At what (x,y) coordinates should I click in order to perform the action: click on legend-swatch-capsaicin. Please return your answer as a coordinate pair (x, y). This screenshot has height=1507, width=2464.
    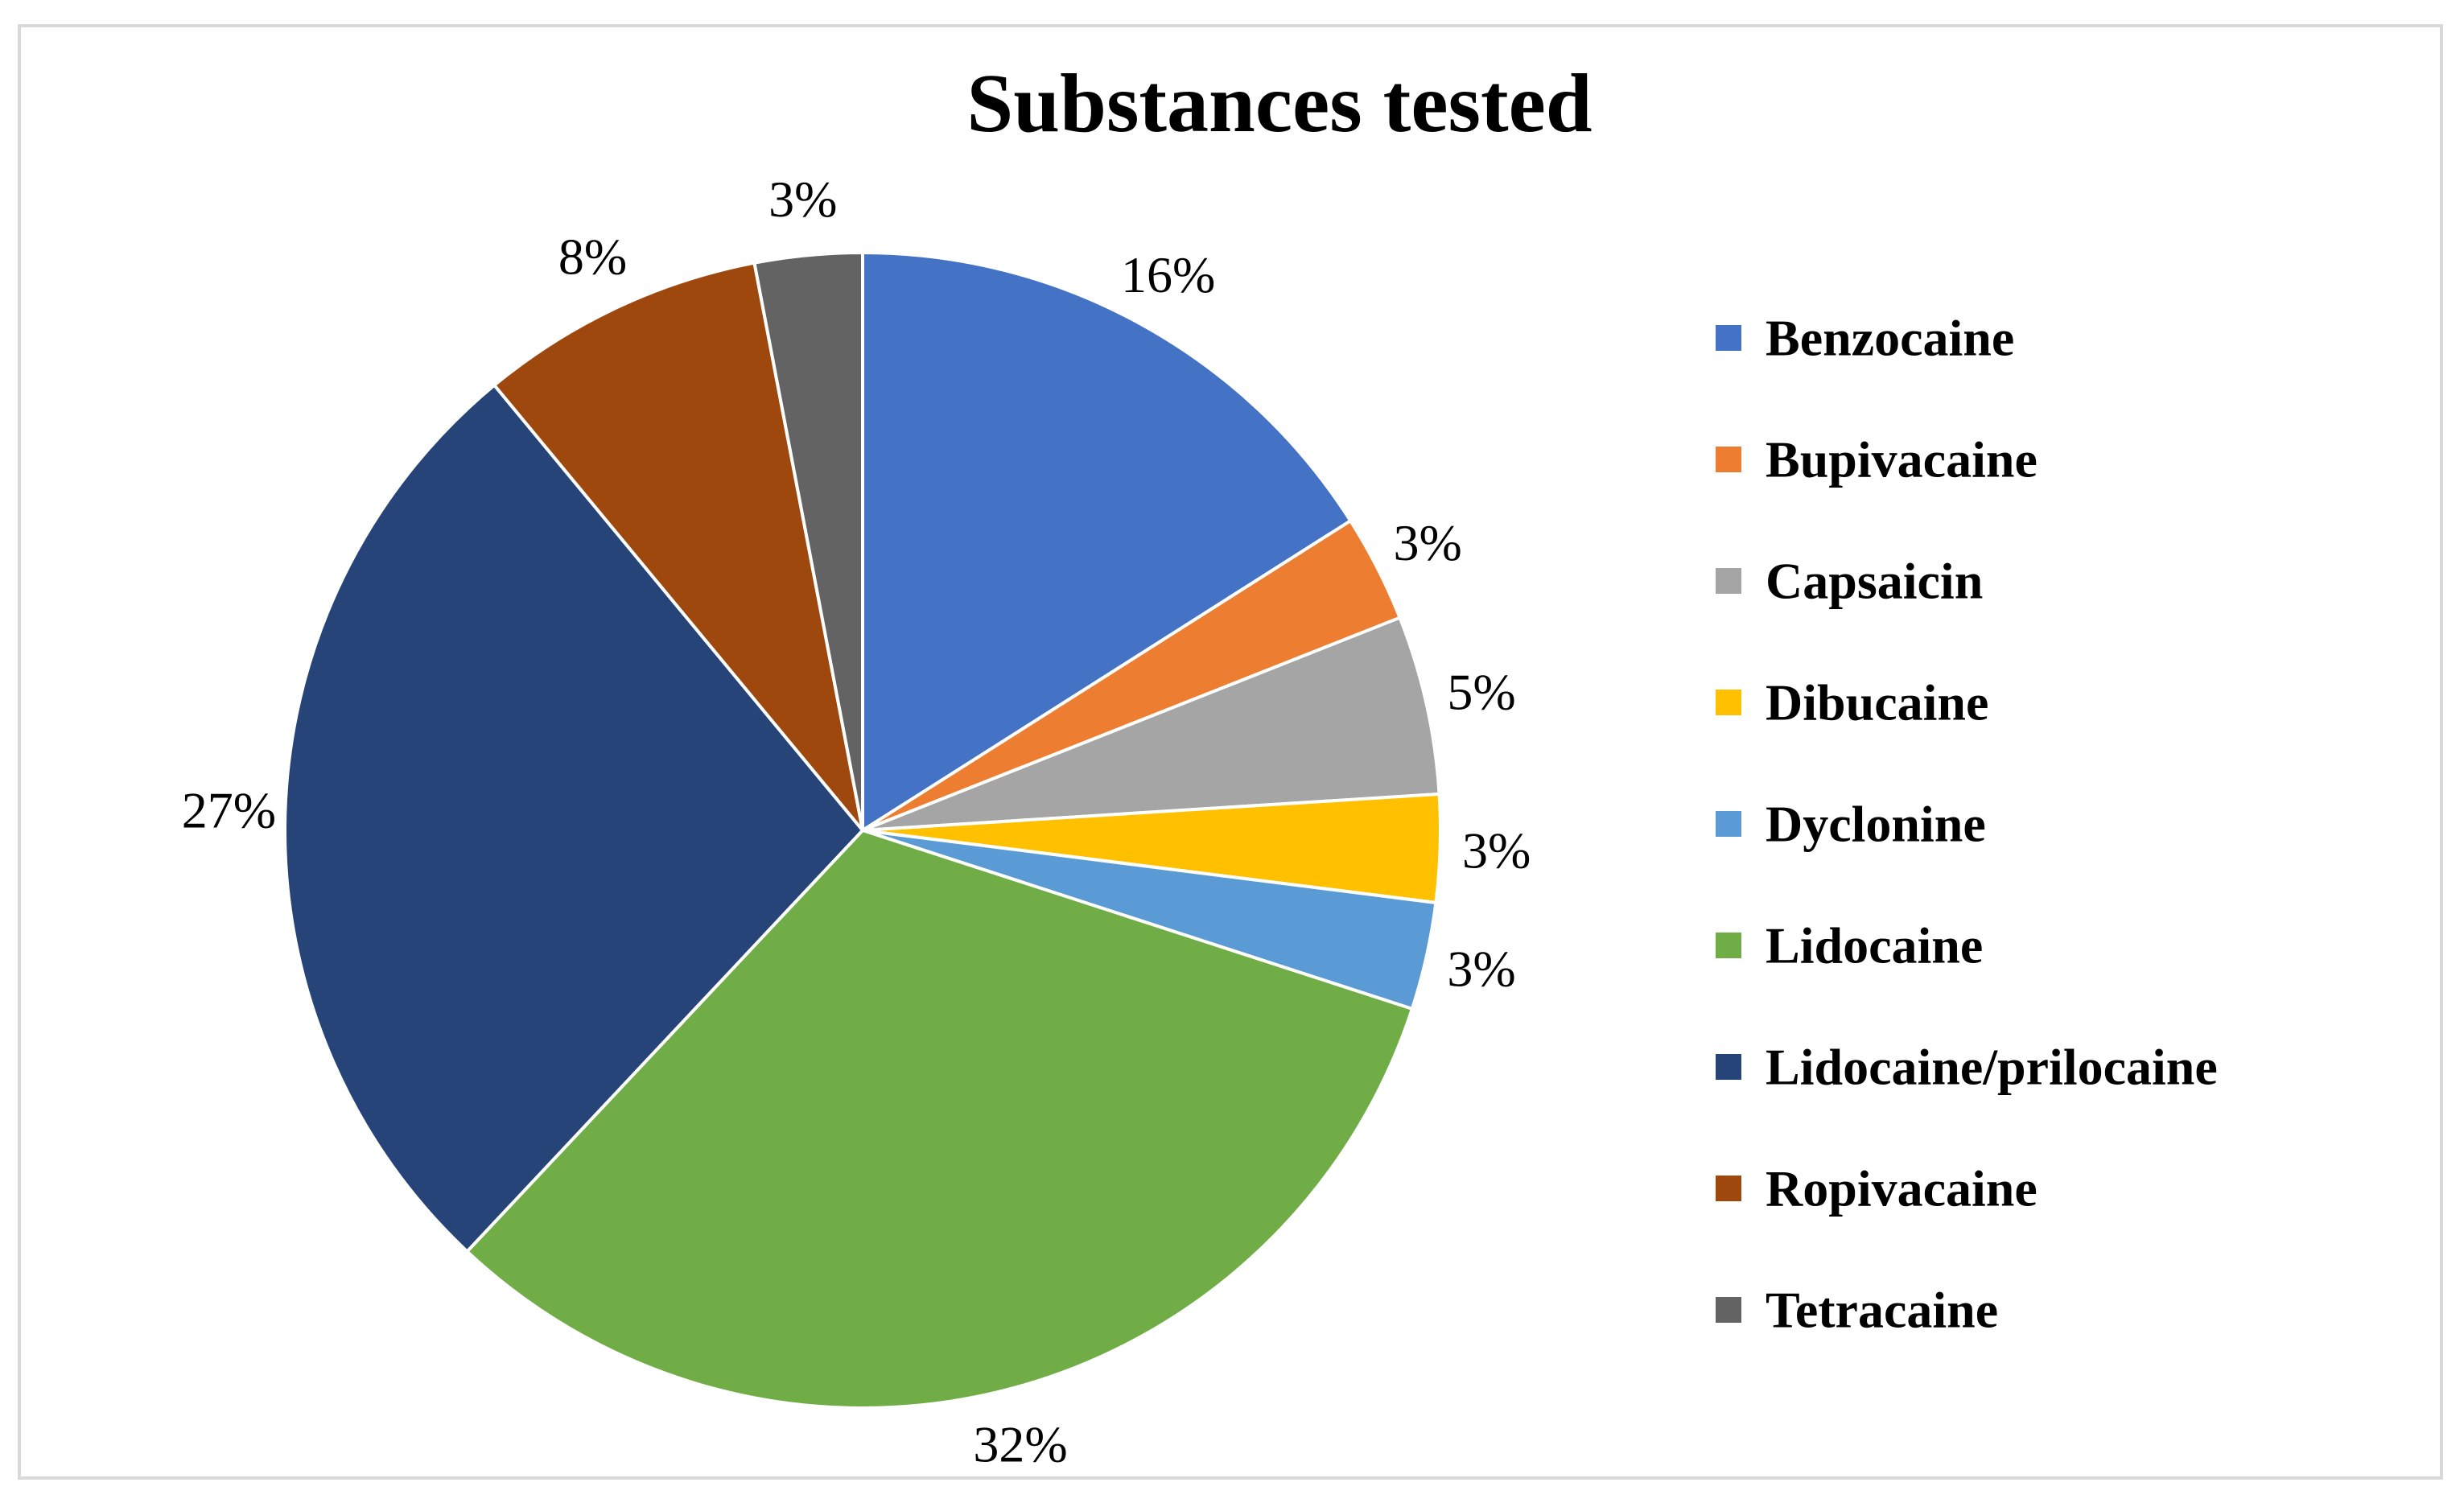
    Looking at the image, I should click on (1728, 581).